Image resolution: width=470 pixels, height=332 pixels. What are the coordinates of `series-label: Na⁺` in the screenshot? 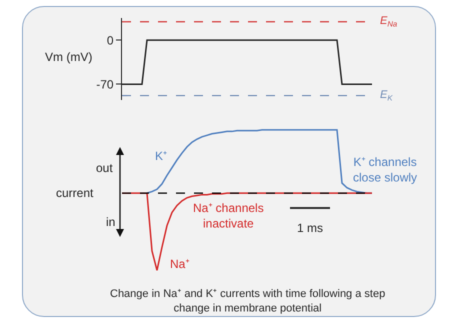 It's located at (180, 264).